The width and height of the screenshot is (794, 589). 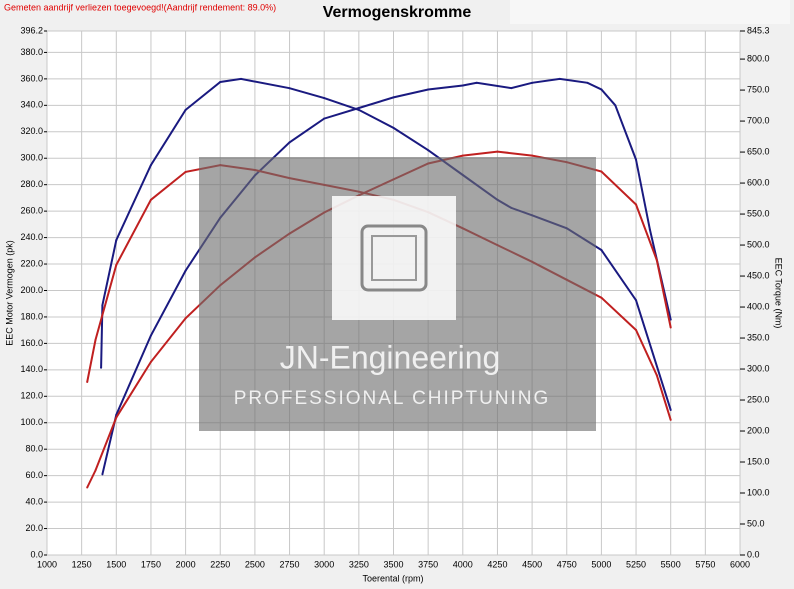 What do you see at coordinates (34, 449) in the screenshot?
I see `y-tick-label: 80.0` at bounding box center [34, 449].